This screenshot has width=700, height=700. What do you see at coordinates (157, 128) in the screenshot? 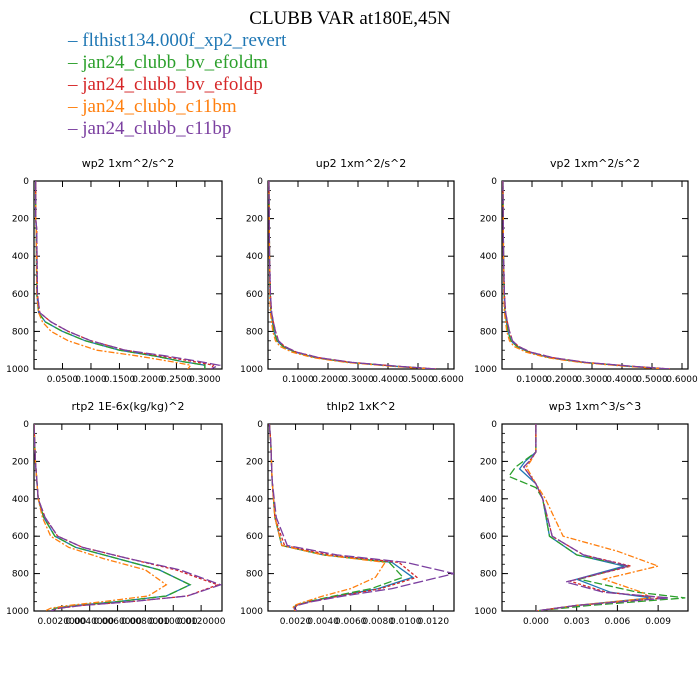
I see `legend-label: jan24_clubb_c11bp` at bounding box center [157, 128].